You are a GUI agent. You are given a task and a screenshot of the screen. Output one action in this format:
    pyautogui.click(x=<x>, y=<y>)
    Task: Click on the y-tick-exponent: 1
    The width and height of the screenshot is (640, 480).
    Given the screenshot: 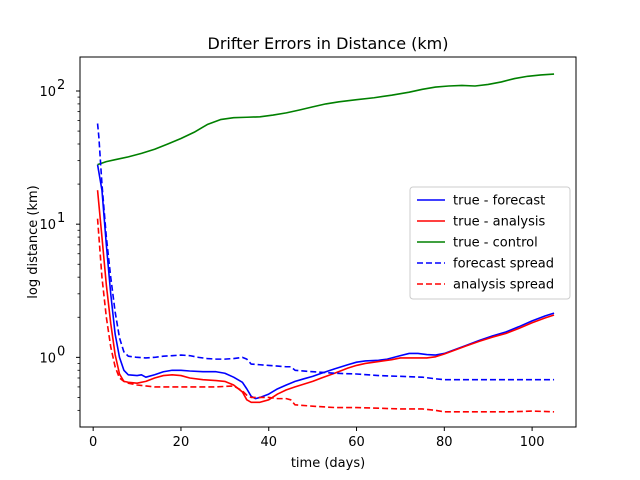 What is the action you would take?
    pyautogui.click(x=61, y=218)
    